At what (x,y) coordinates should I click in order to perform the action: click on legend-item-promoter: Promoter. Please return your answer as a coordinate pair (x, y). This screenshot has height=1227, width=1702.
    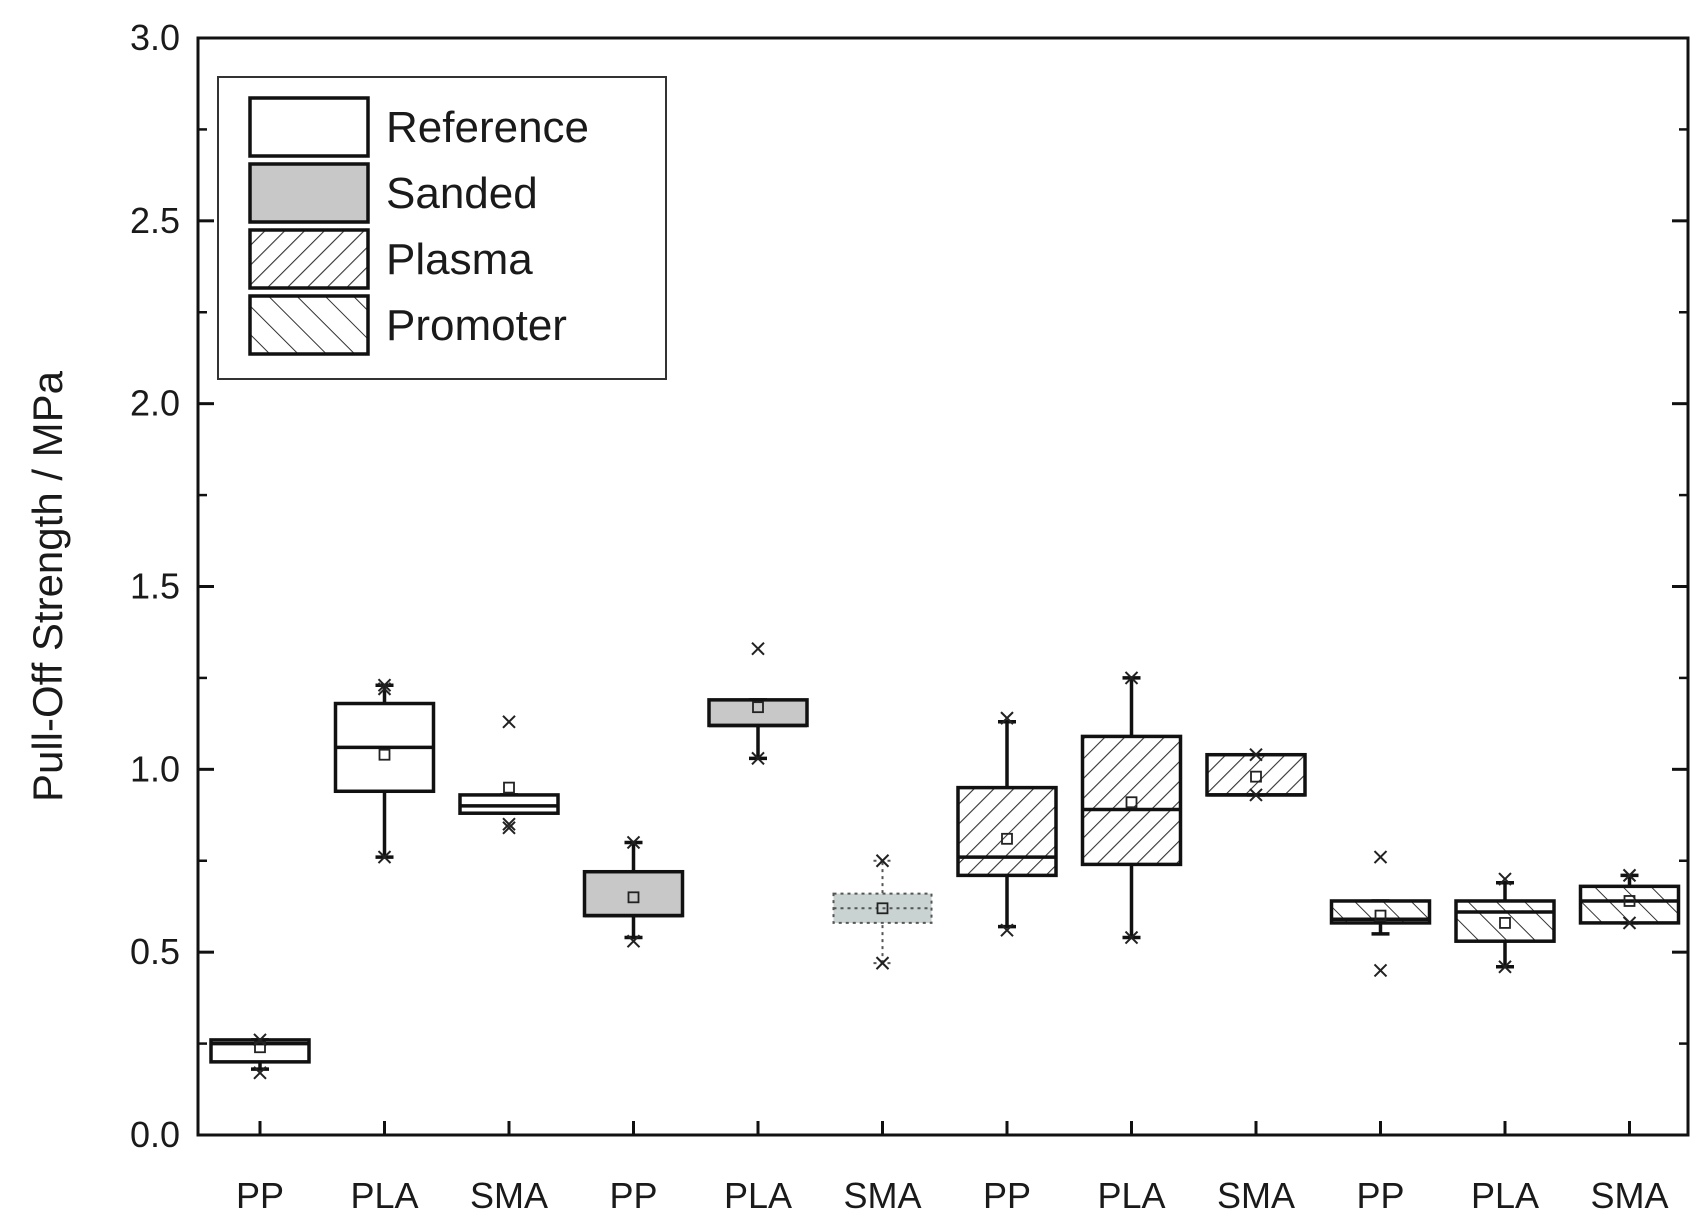
    Looking at the image, I should click on (407, 325).